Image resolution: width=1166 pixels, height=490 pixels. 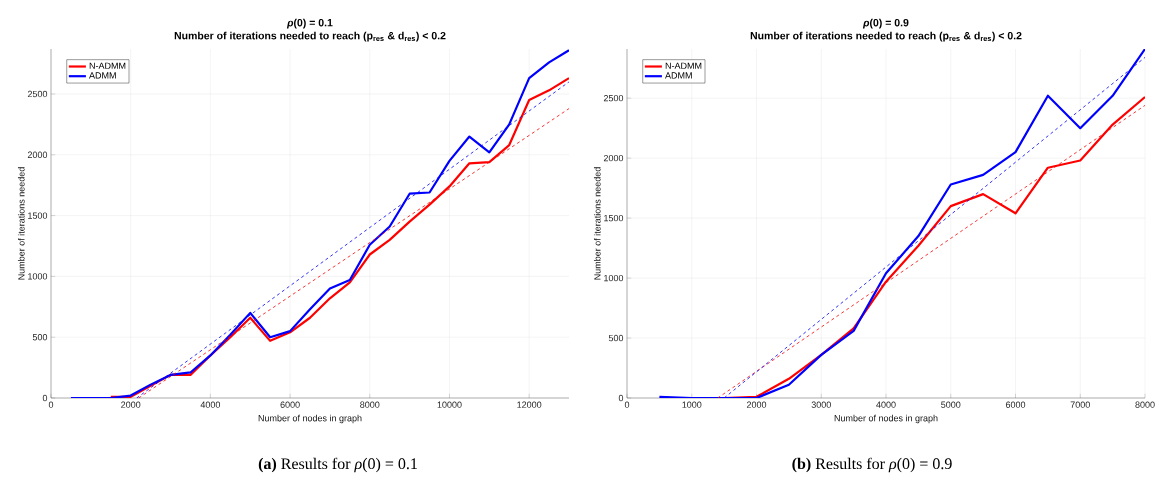 I want to click on x-tick-label: 3000, so click(x=821, y=404).